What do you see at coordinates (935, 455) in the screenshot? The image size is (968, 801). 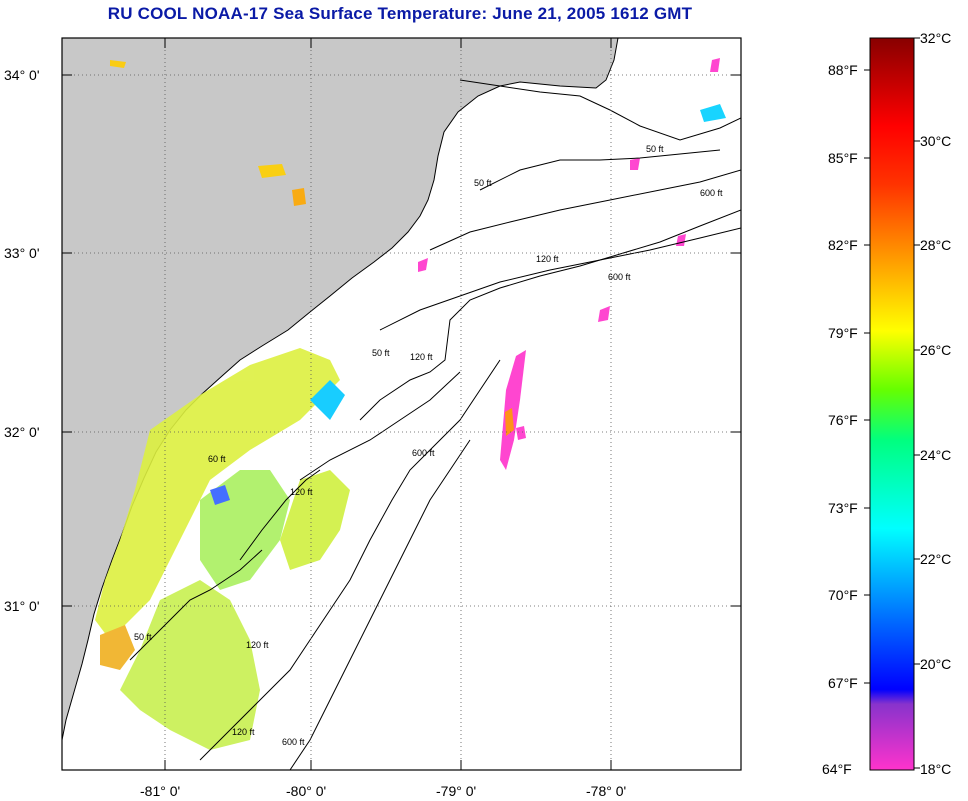 I see `colorbar-c-label: 24°C` at bounding box center [935, 455].